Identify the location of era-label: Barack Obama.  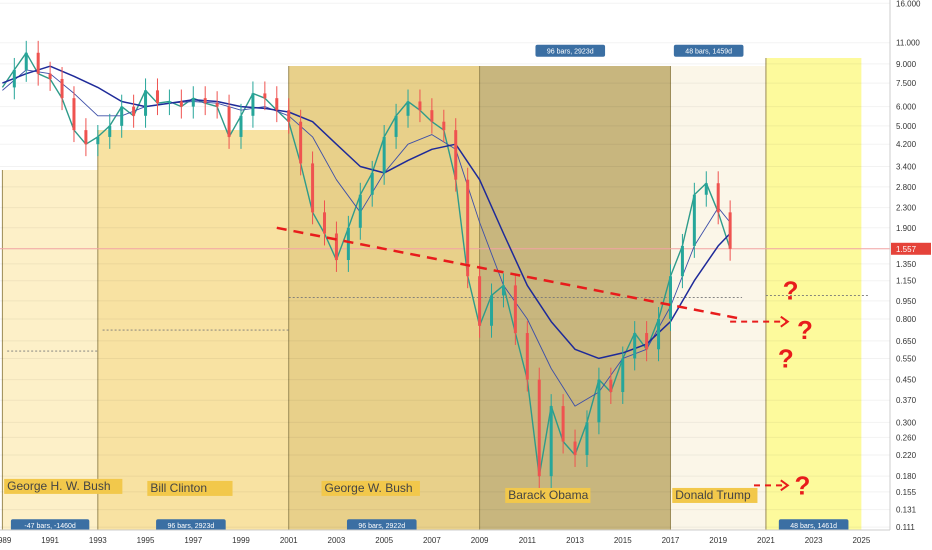
(548, 495).